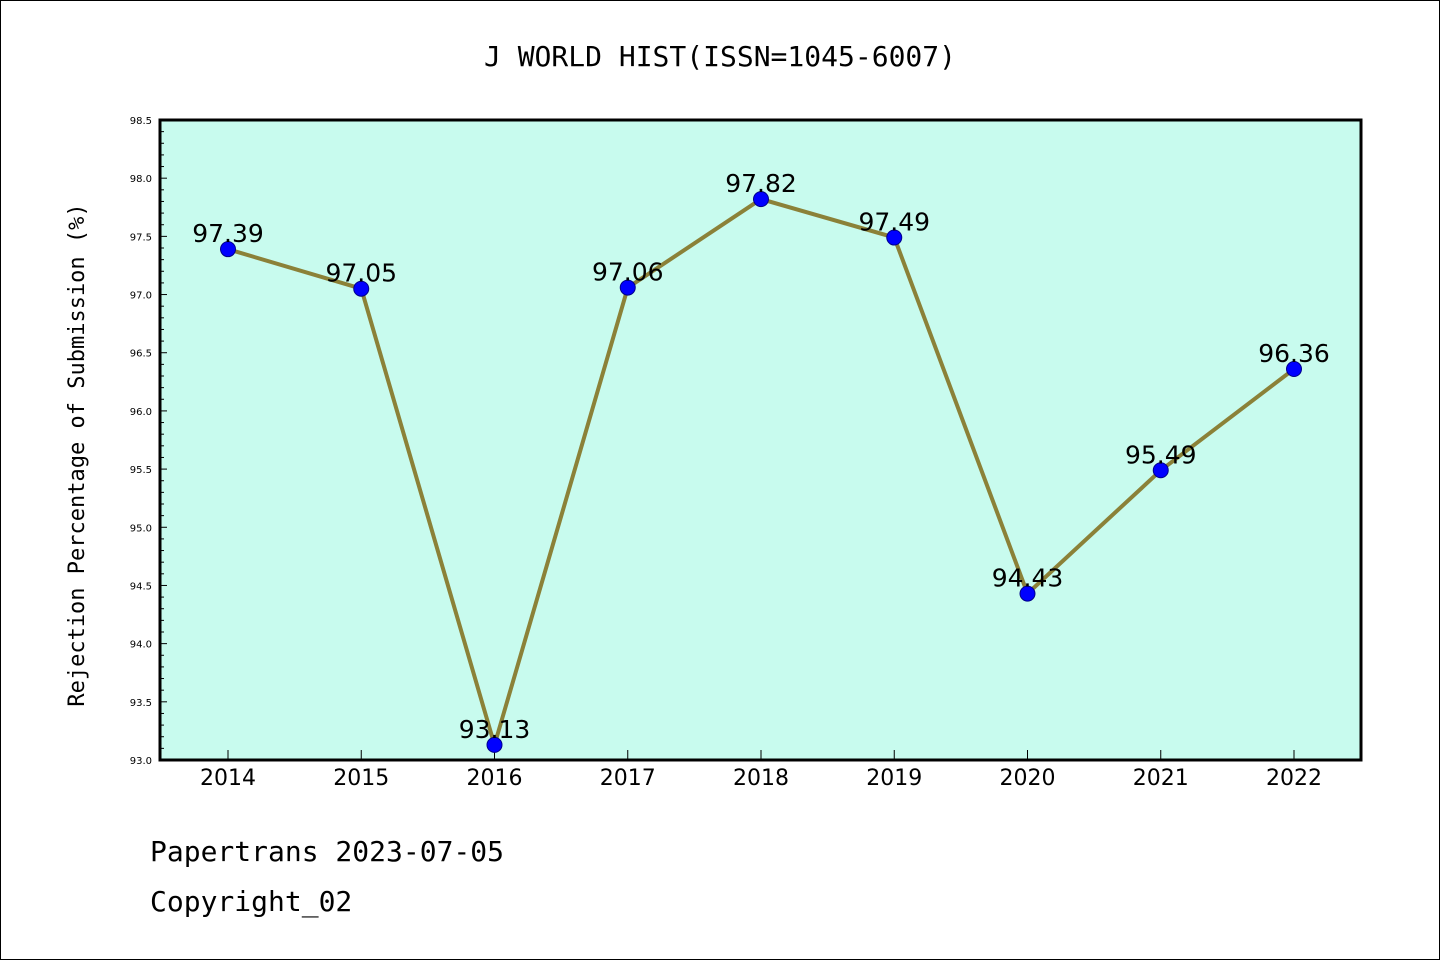 The image size is (1440, 960). Describe the element at coordinates (141, 412) in the screenshot. I see `y-tick-label: 96.0` at that location.